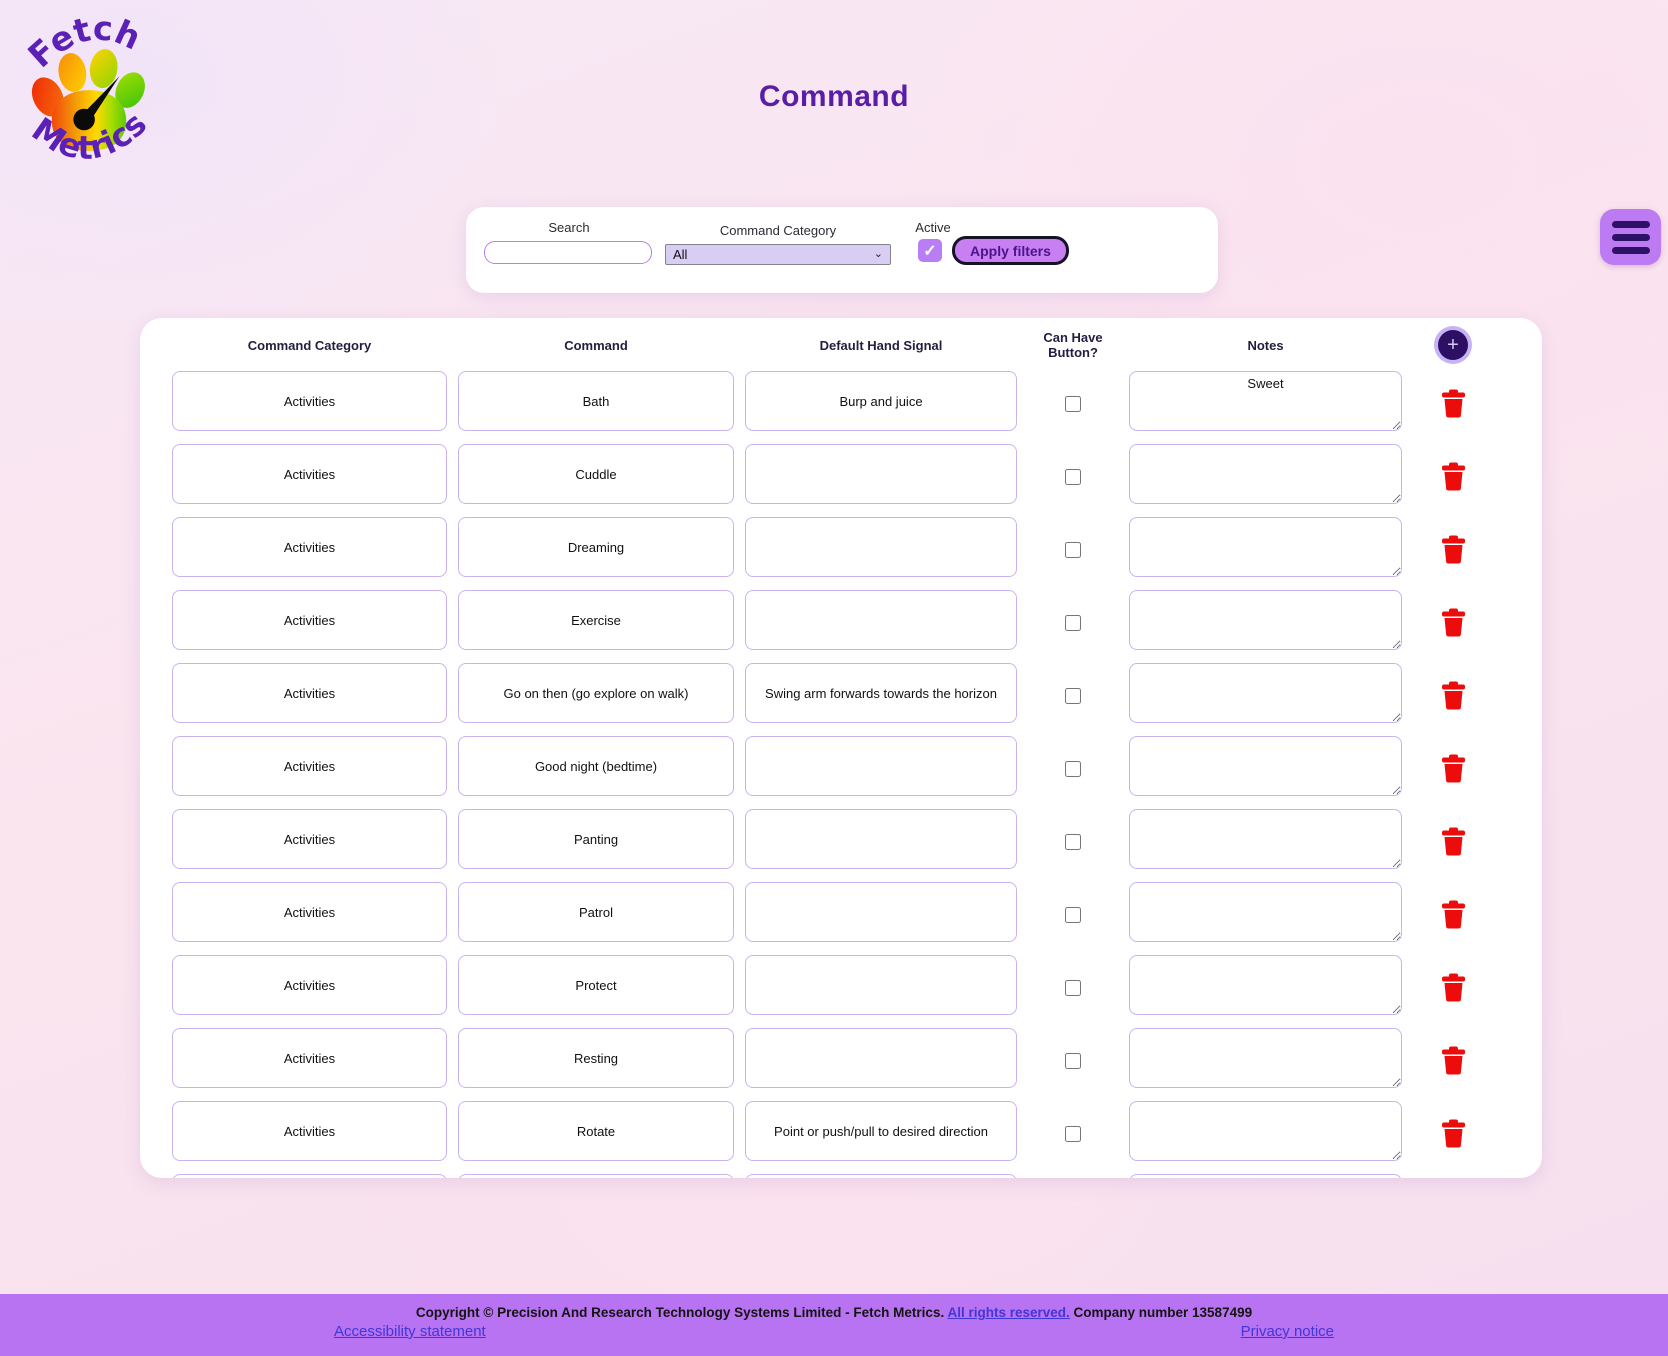  Describe the element at coordinates (596, 985) in the screenshot. I see `command-cell: Protect` at that location.